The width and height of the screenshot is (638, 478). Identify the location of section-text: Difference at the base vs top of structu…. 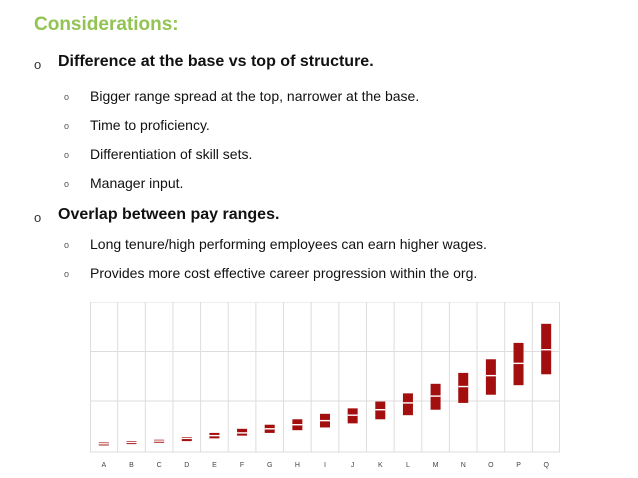
(216, 61).